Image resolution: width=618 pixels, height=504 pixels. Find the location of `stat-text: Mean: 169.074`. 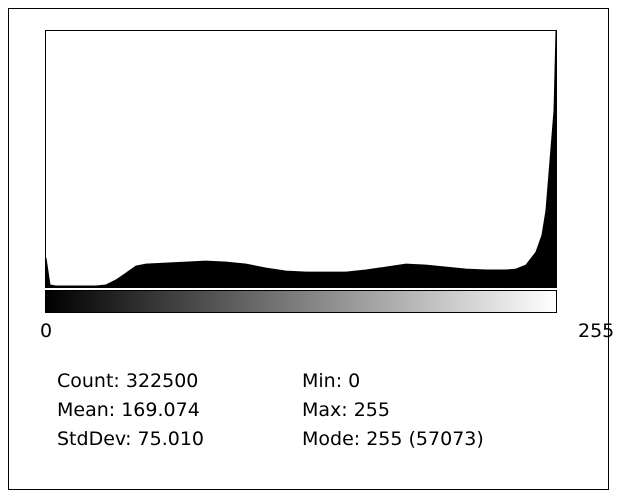

stat-text: Mean: 169.074 is located at coordinates (128, 410).